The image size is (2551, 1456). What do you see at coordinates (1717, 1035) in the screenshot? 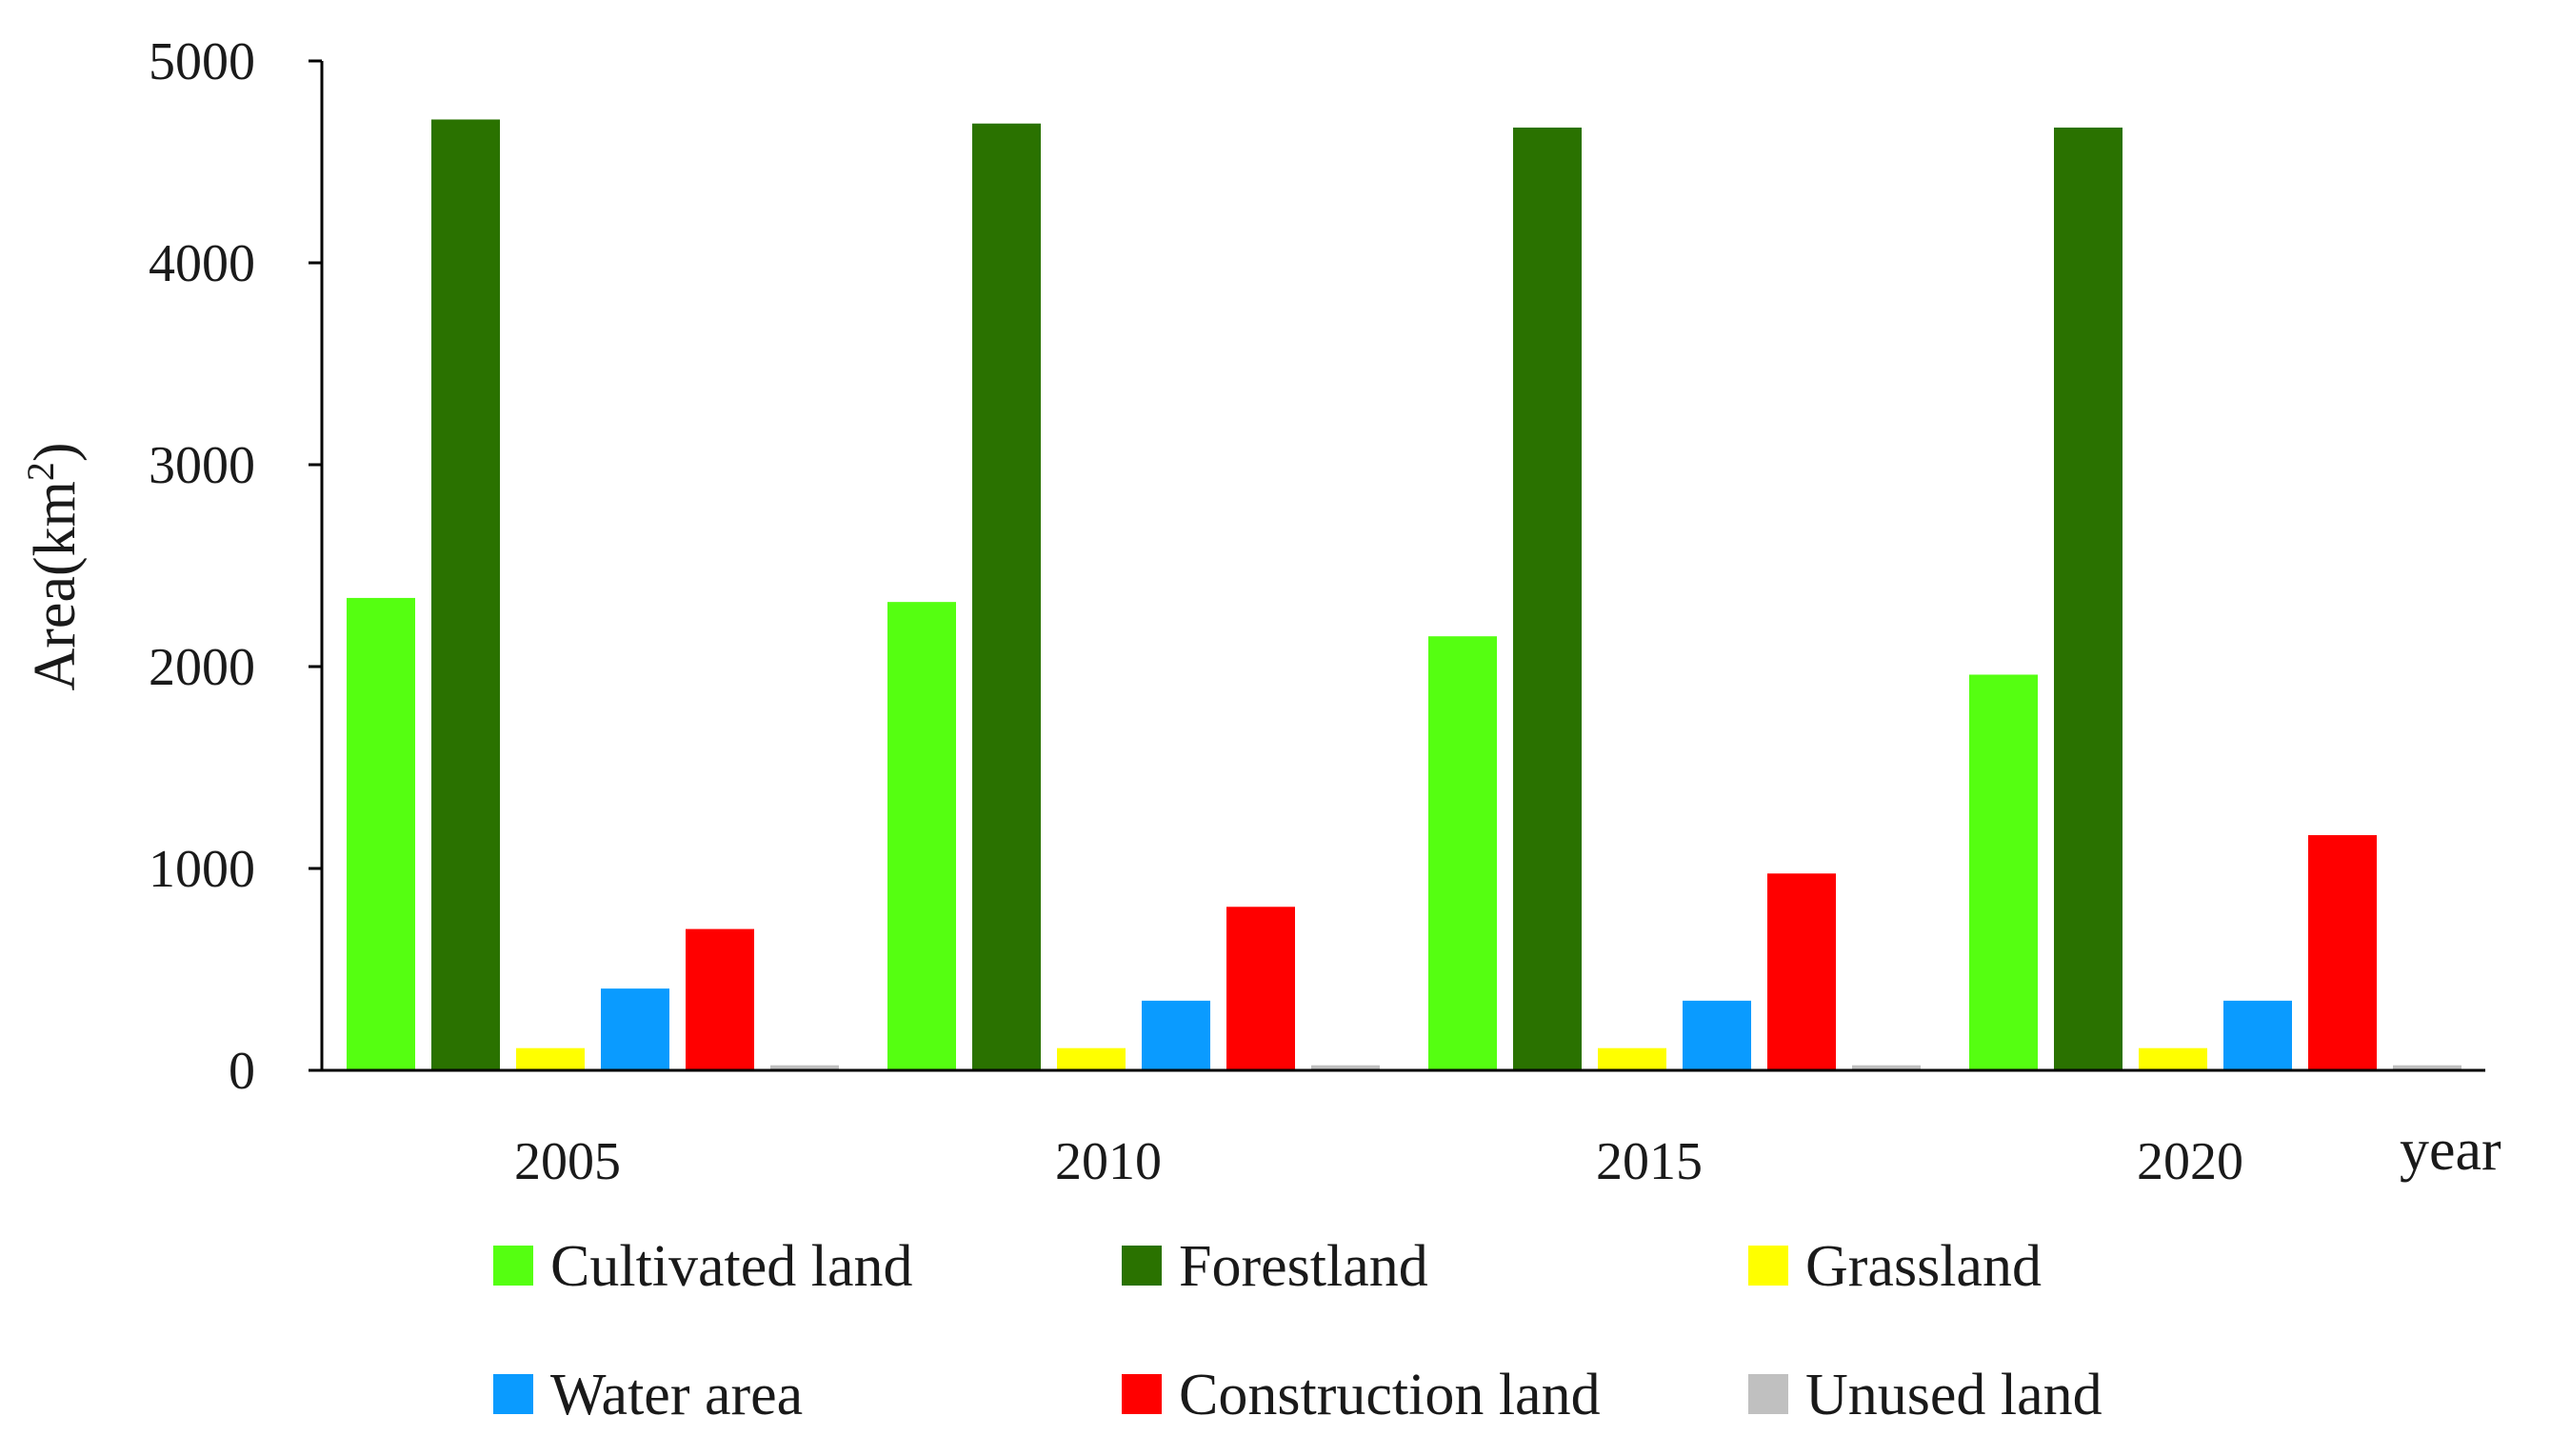
I see `bar-water-area-2015` at bounding box center [1717, 1035].